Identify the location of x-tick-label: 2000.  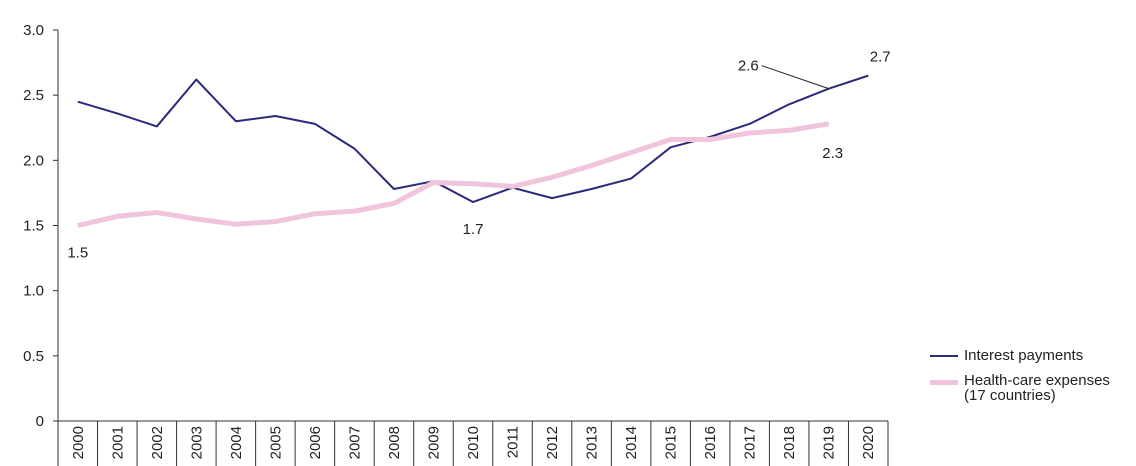
(78, 442).